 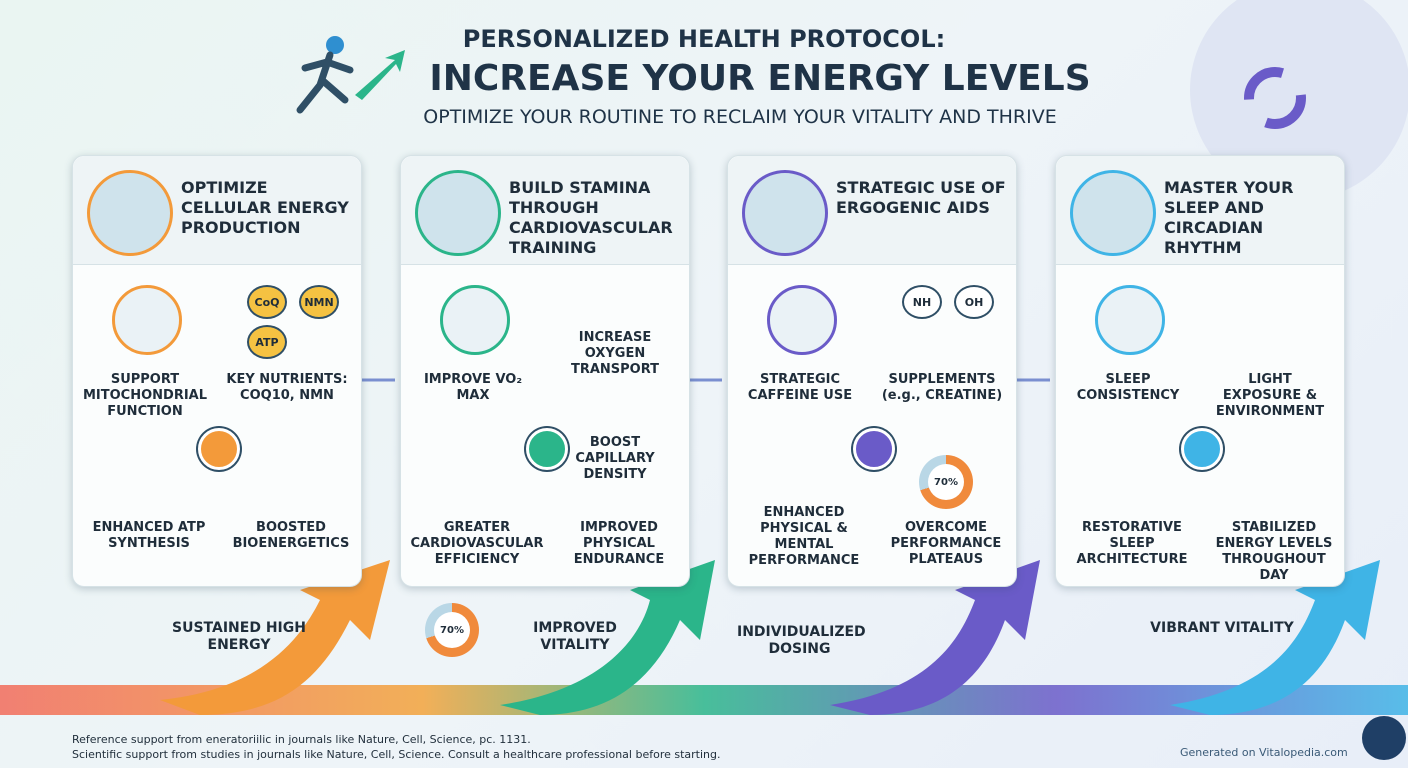 I want to click on outcome-text: STABILIZED ENERGY LEVELS THROUGHOUT DAY, so click(x=1274, y=551).